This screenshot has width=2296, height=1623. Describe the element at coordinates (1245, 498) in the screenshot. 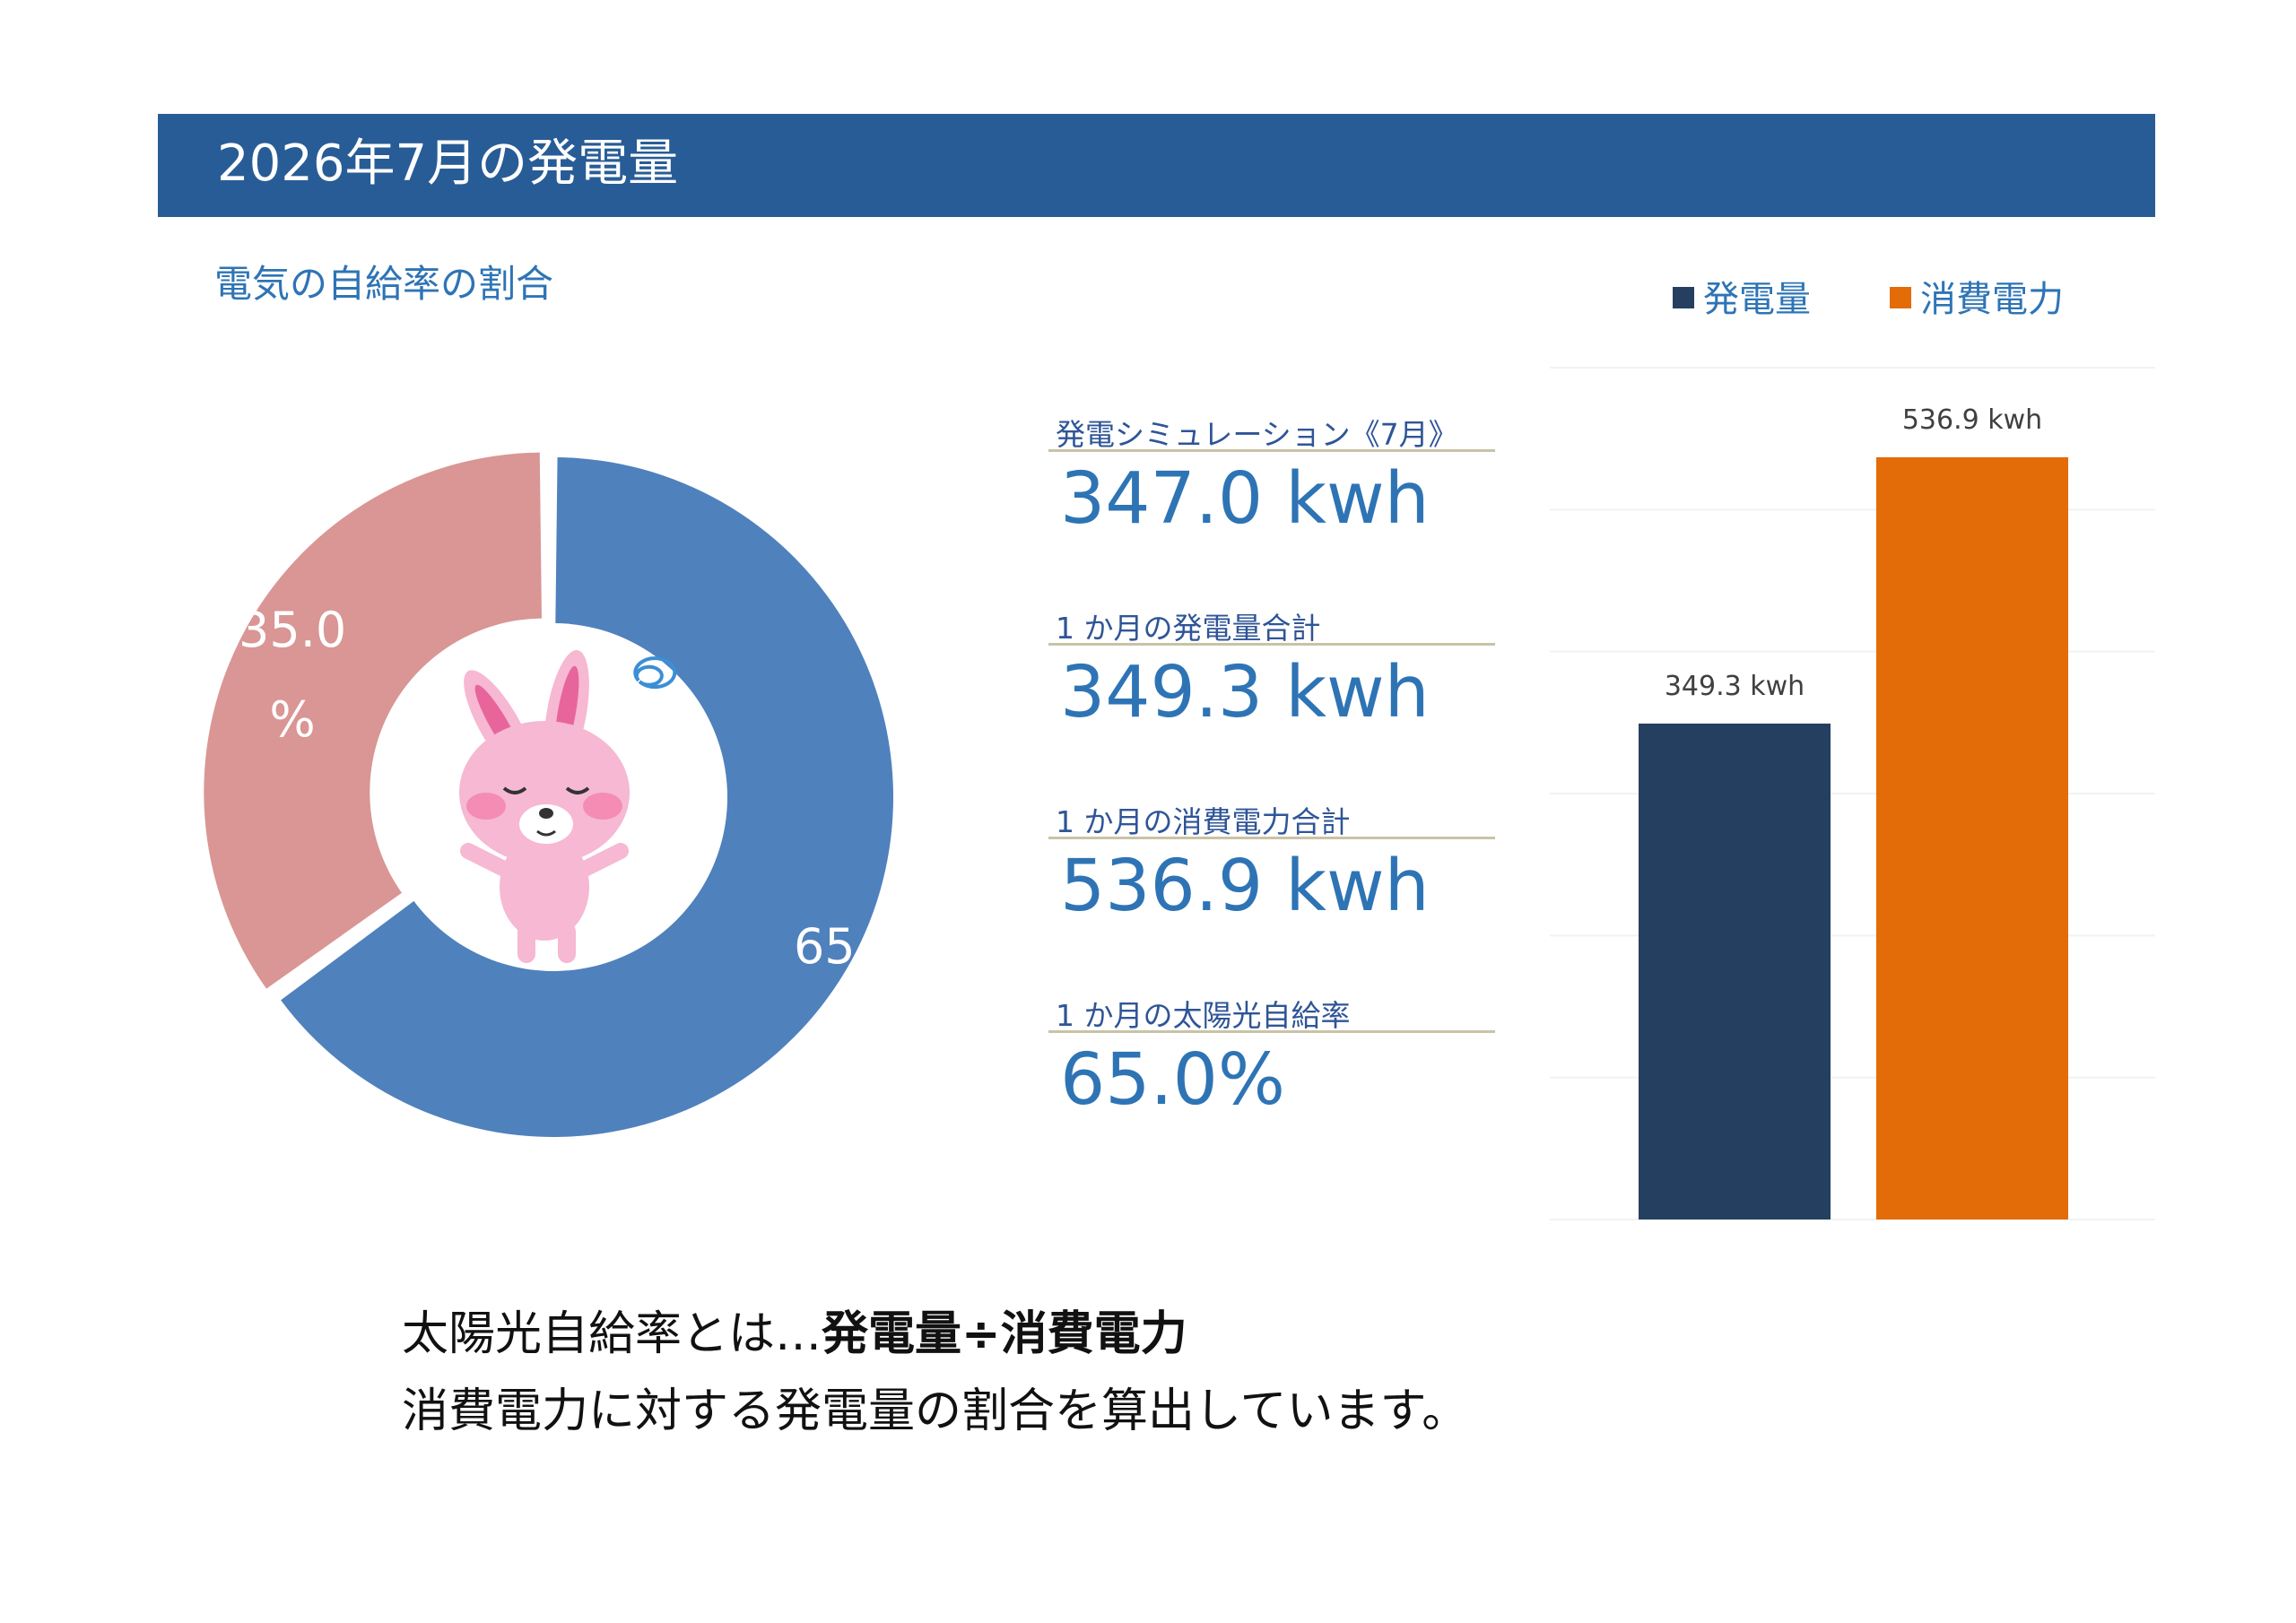

I see `stat-value: 347.0 kwh` at that location.